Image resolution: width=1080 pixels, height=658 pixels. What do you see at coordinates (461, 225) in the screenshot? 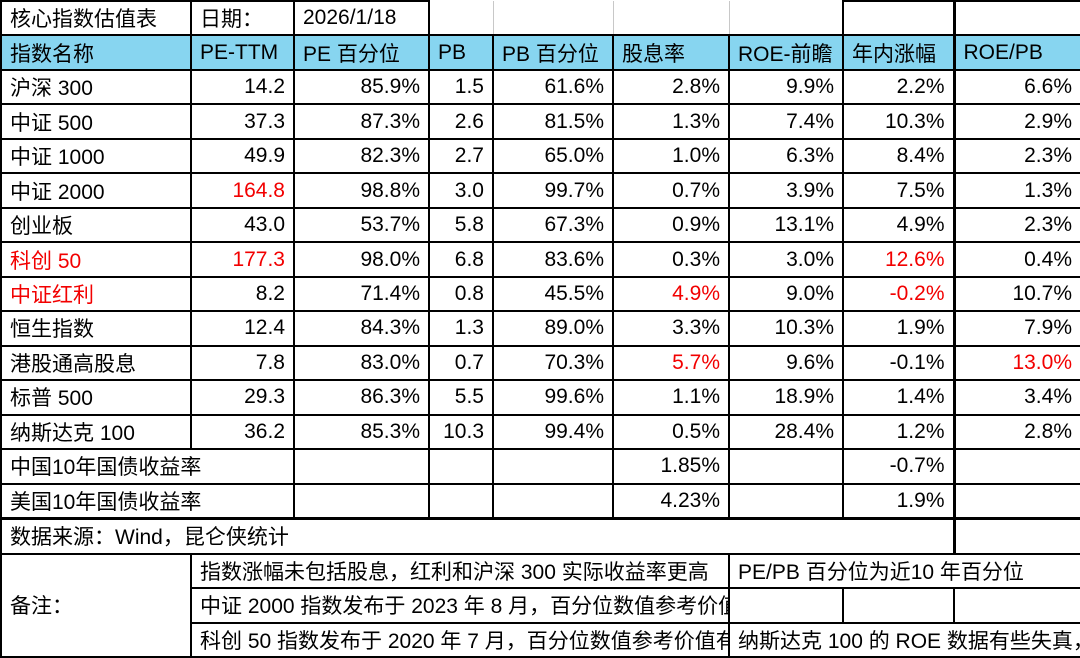
I see `value-cell: 5.8` at bounding box center [461, 225].